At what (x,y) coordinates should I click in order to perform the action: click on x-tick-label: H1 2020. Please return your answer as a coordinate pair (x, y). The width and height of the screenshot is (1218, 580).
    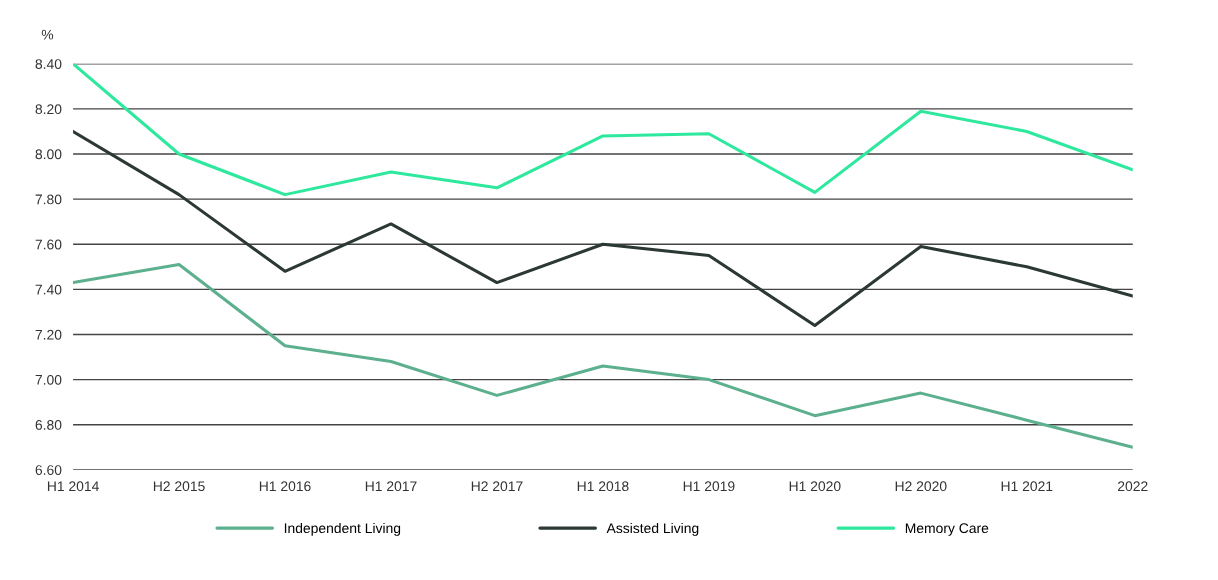
    Looking at the image, I should click on (815, 486).